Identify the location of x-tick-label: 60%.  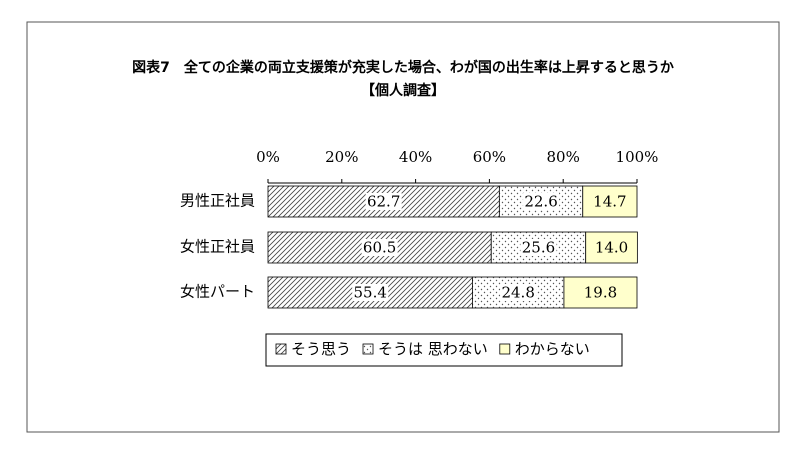
(489, 157).